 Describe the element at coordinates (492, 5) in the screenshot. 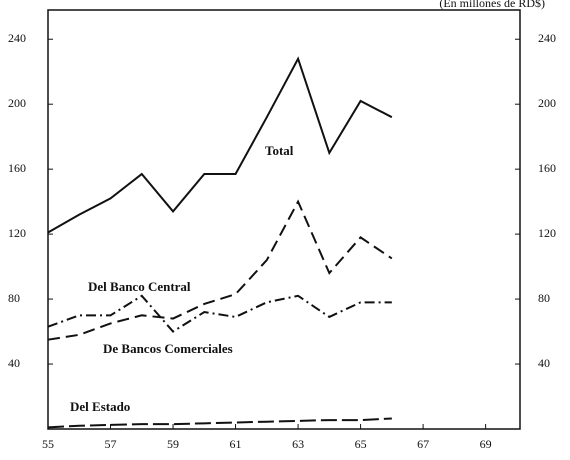

I see `chart-subtitle: (En millones de RD$)` at that location.